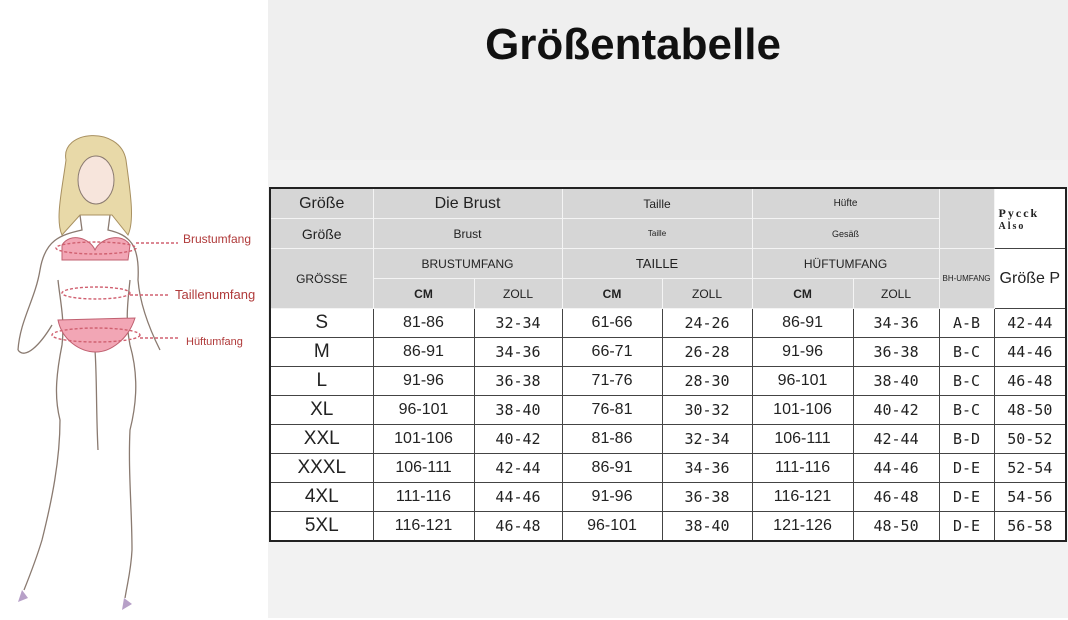 The image size is (1068, 620). I want to click on header-cell: Die Brust, so click(467, 203).